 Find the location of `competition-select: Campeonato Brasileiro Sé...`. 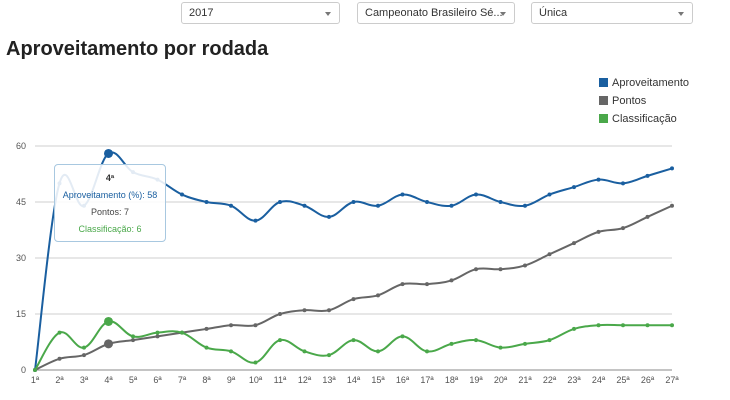

competition-select: Campeonato Brasileiro Sé... is located at coordinates (436, 13).